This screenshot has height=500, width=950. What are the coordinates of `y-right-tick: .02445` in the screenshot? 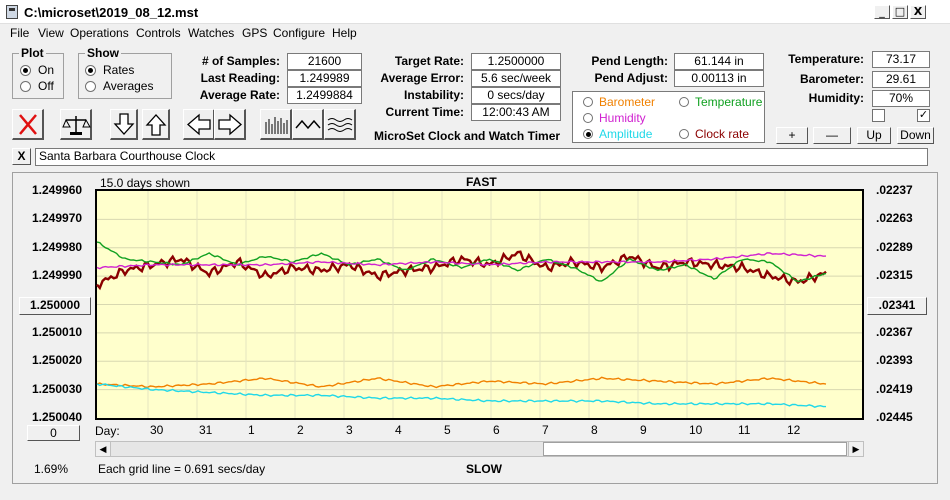 It's located at (894, 417).